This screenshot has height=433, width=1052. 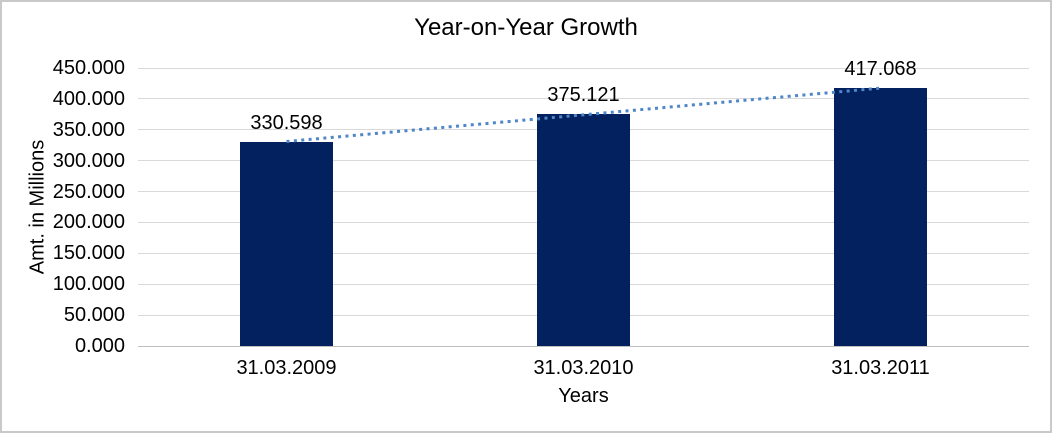 What do you see at coordinates (88, 253) in the screenshot?
I see `y-tick-label: 150.000` at bounding box center [88, 253].